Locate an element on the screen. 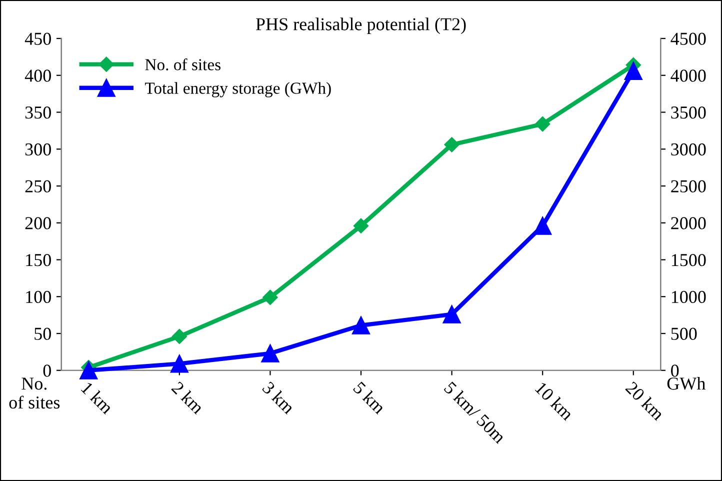 This screenshot has width=722, height=481. y2-tick-label: 3500 is located at coordinates (688, 112).